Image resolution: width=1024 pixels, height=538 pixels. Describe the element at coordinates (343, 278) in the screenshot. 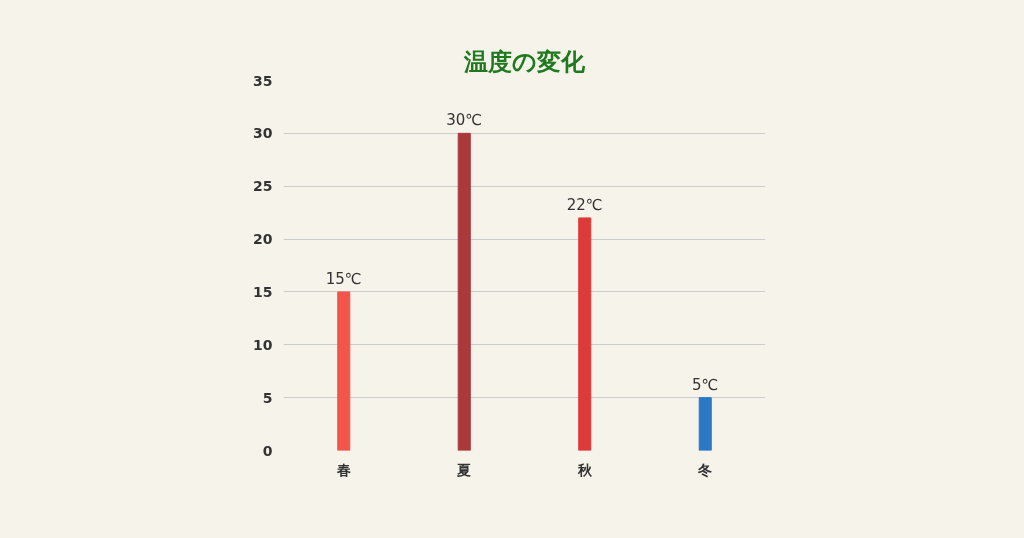

I see `data-label: 15℃` at that location.